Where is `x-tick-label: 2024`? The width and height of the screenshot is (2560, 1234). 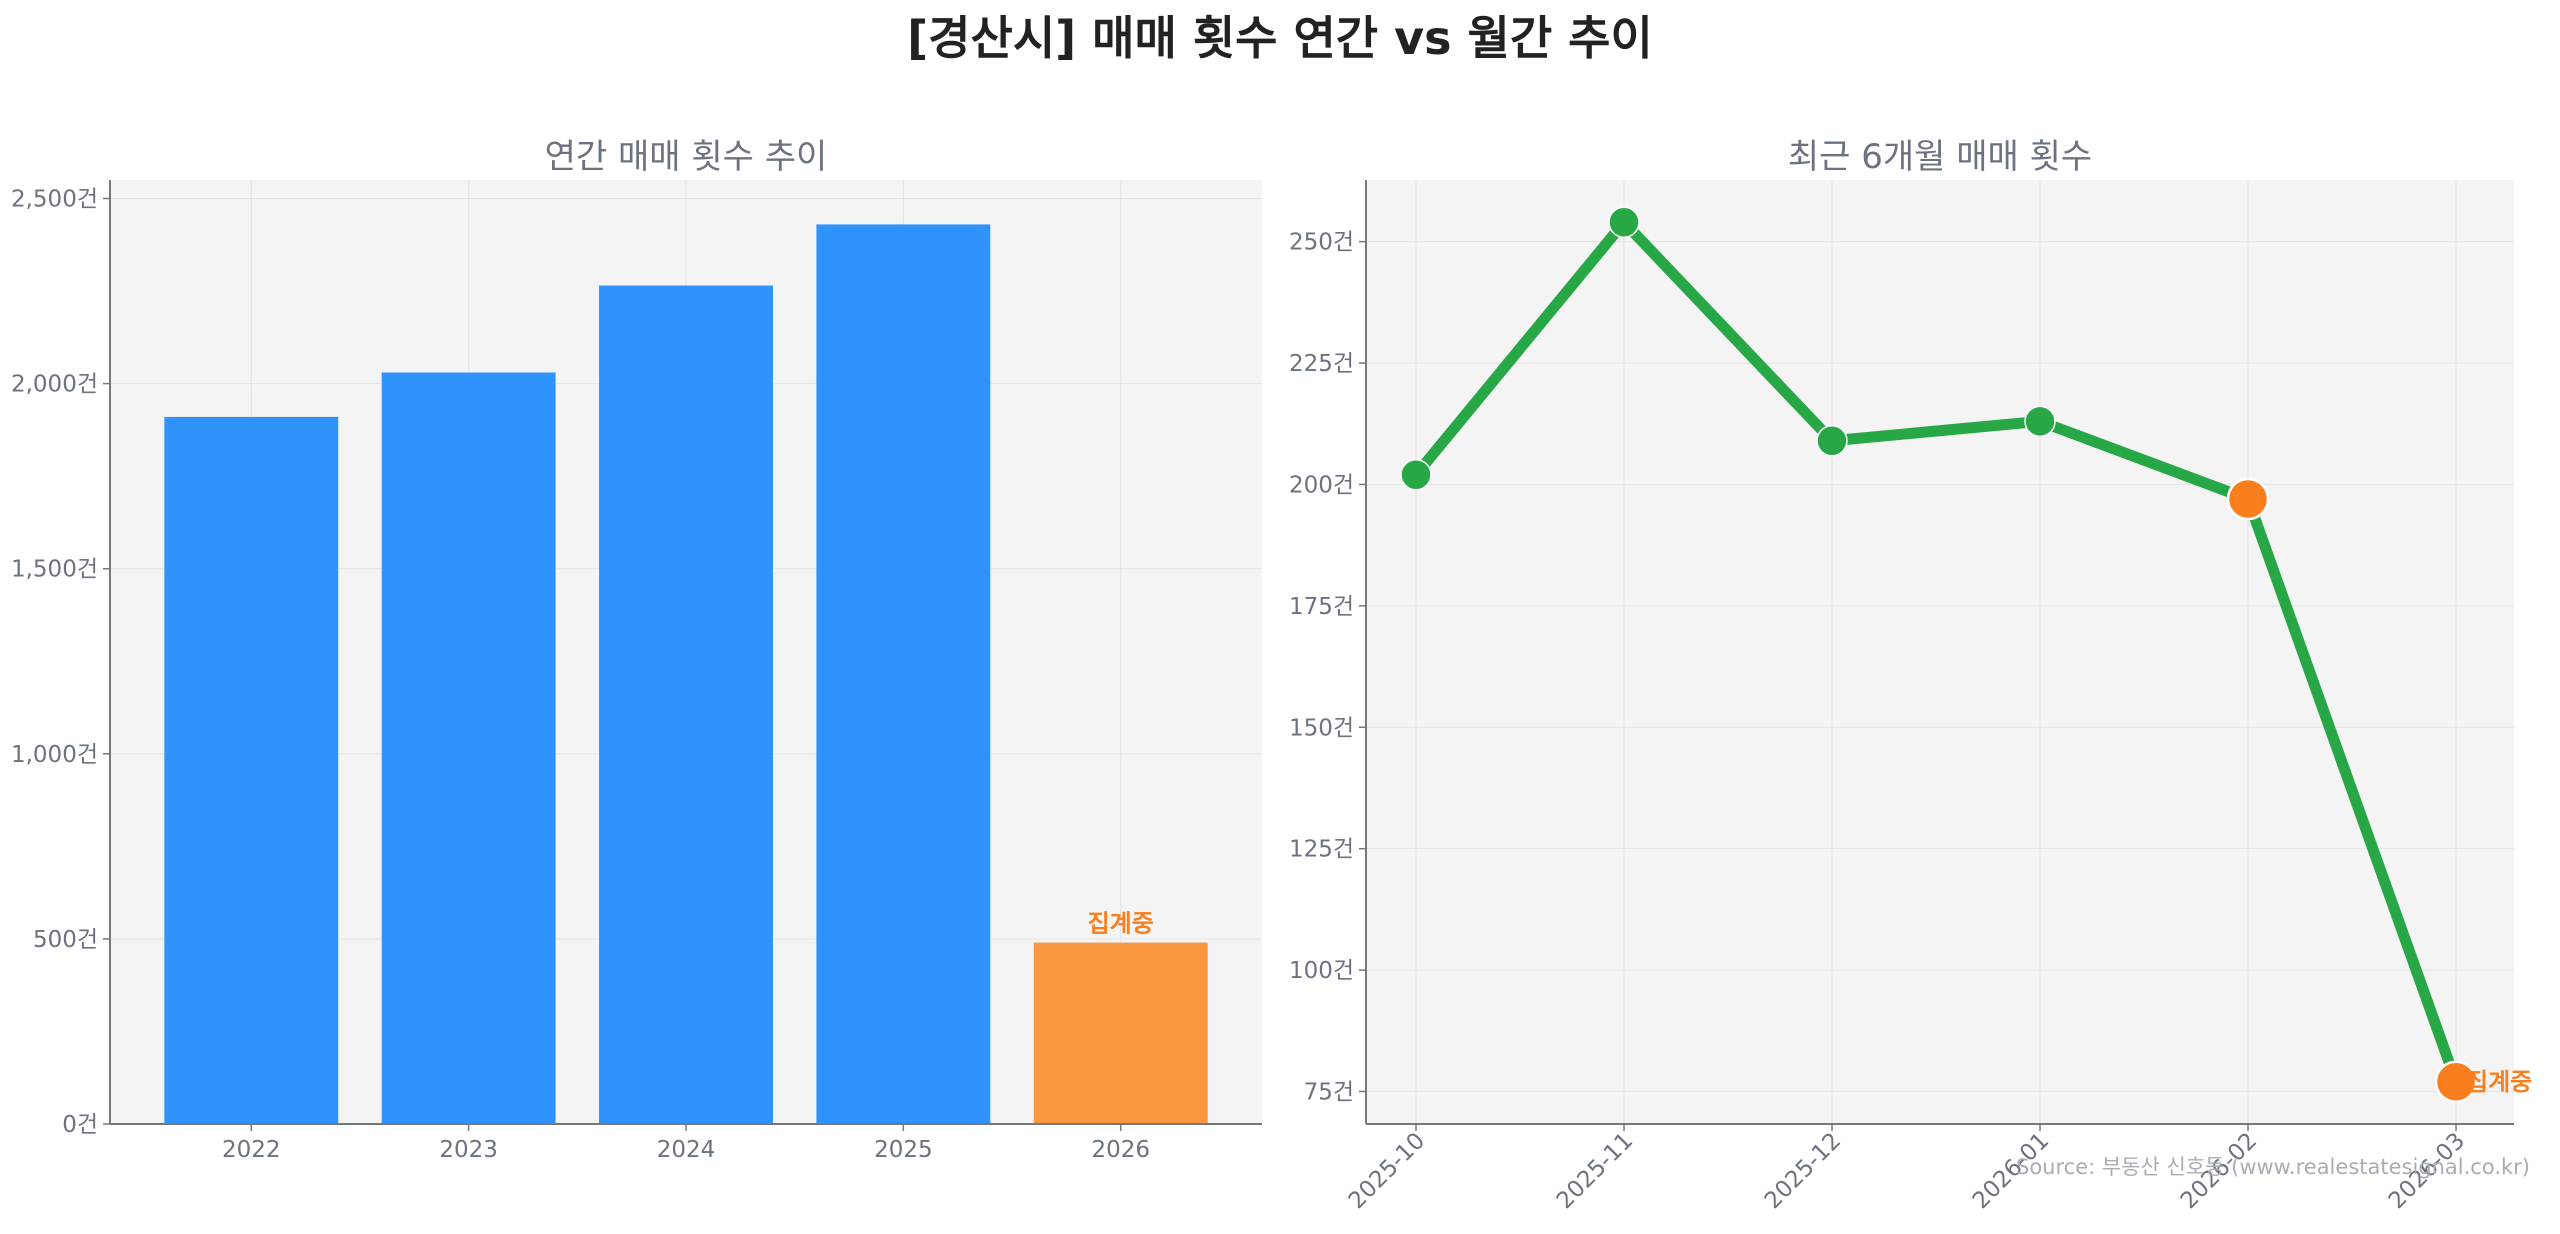
x-tick-label: 2024 is located at coordinates (686, 1150).